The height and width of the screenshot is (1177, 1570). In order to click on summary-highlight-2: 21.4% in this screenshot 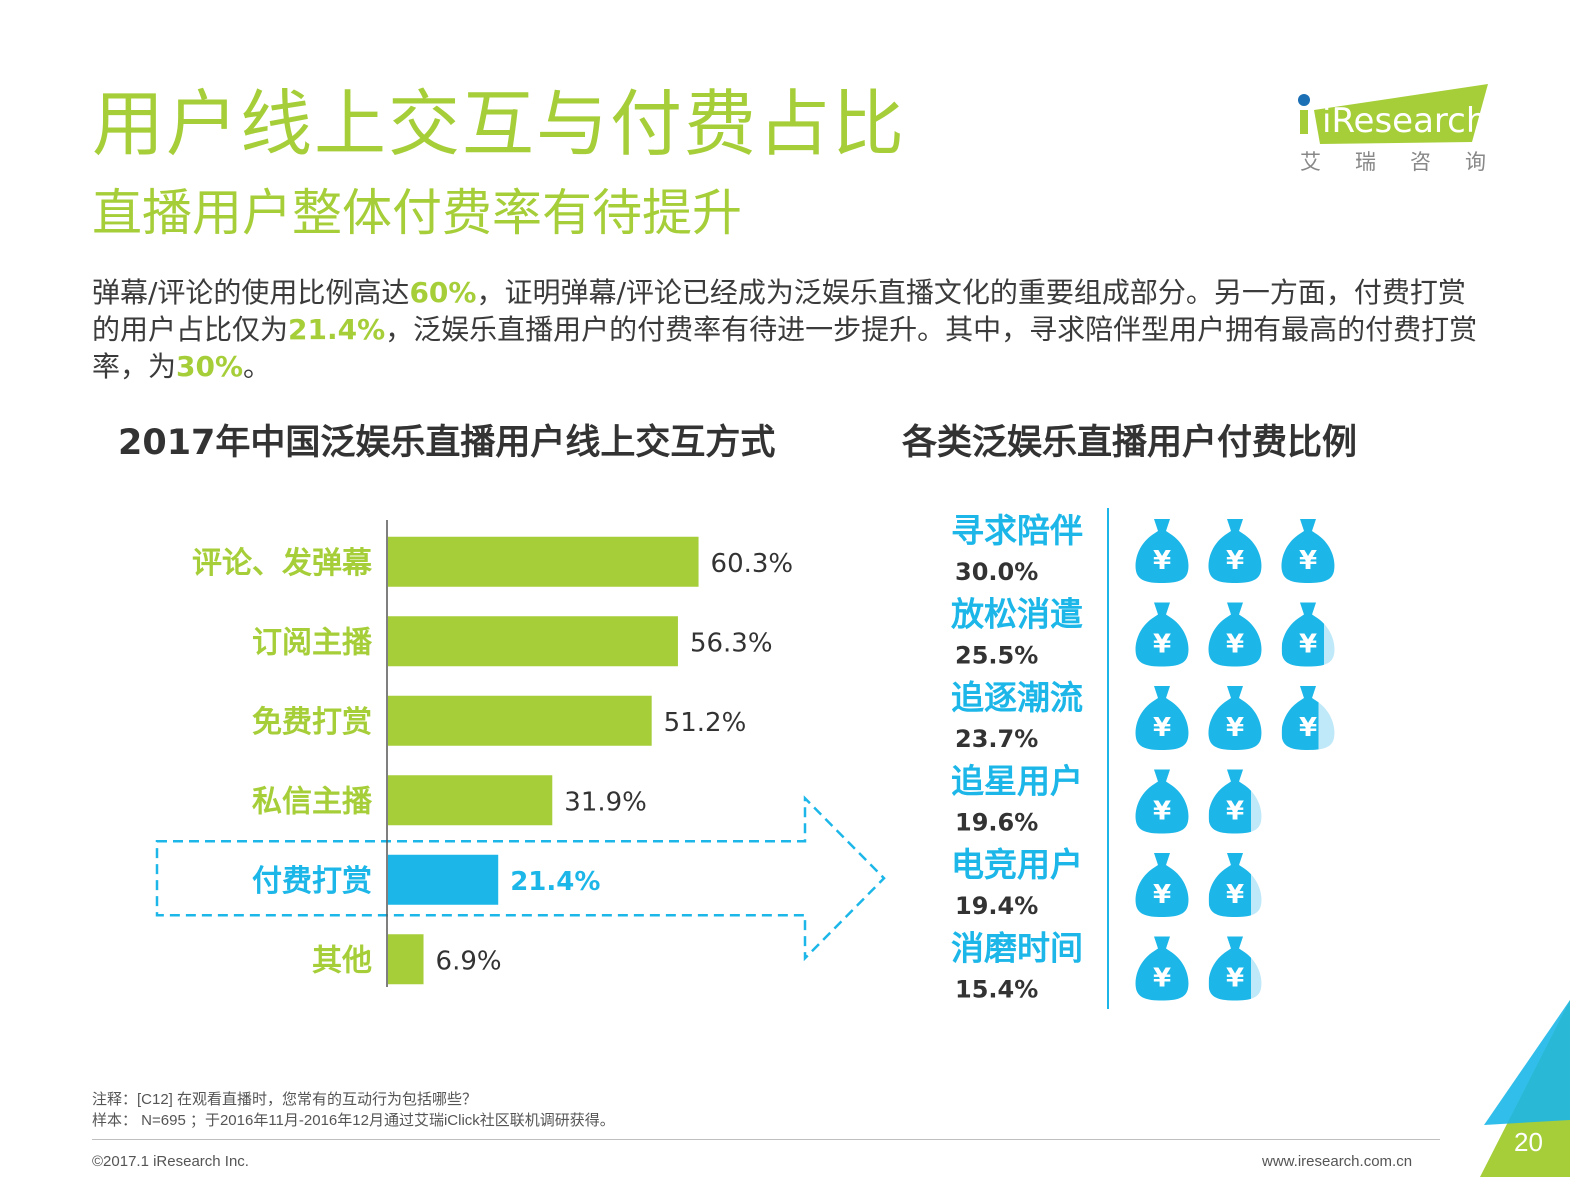, I will do `click(337, 329)`.